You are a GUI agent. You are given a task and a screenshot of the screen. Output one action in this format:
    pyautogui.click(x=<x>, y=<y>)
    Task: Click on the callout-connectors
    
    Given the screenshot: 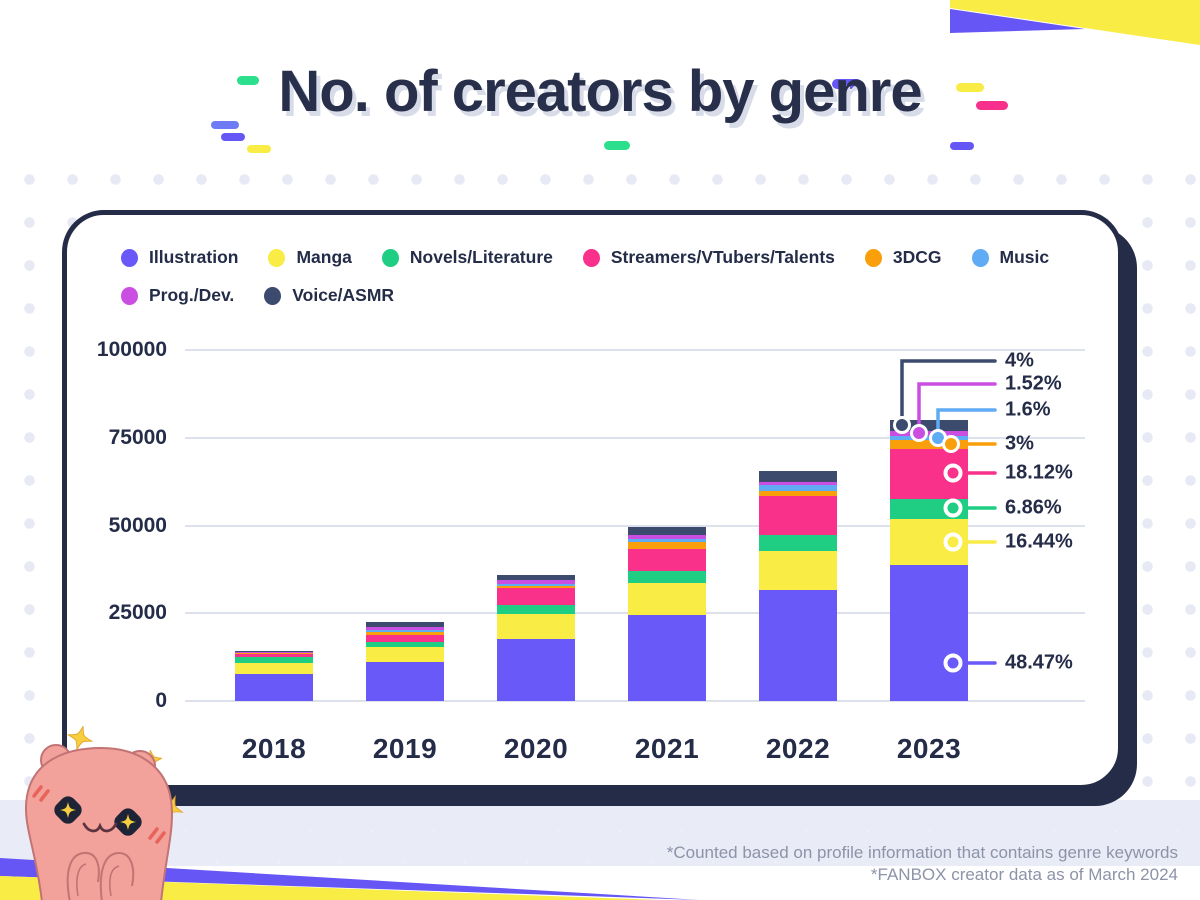 What is the action you would take?
    pyautogui.click(x=945, y=516)
    